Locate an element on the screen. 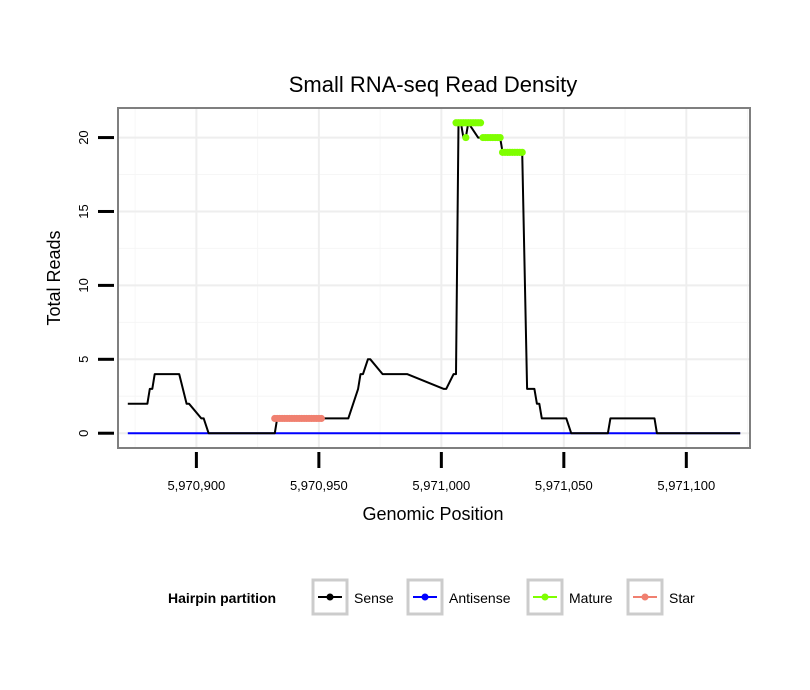 This screenshot has width=810, height=690. x-tick-label: 5,971,100 is located at coordinates (686, 485).